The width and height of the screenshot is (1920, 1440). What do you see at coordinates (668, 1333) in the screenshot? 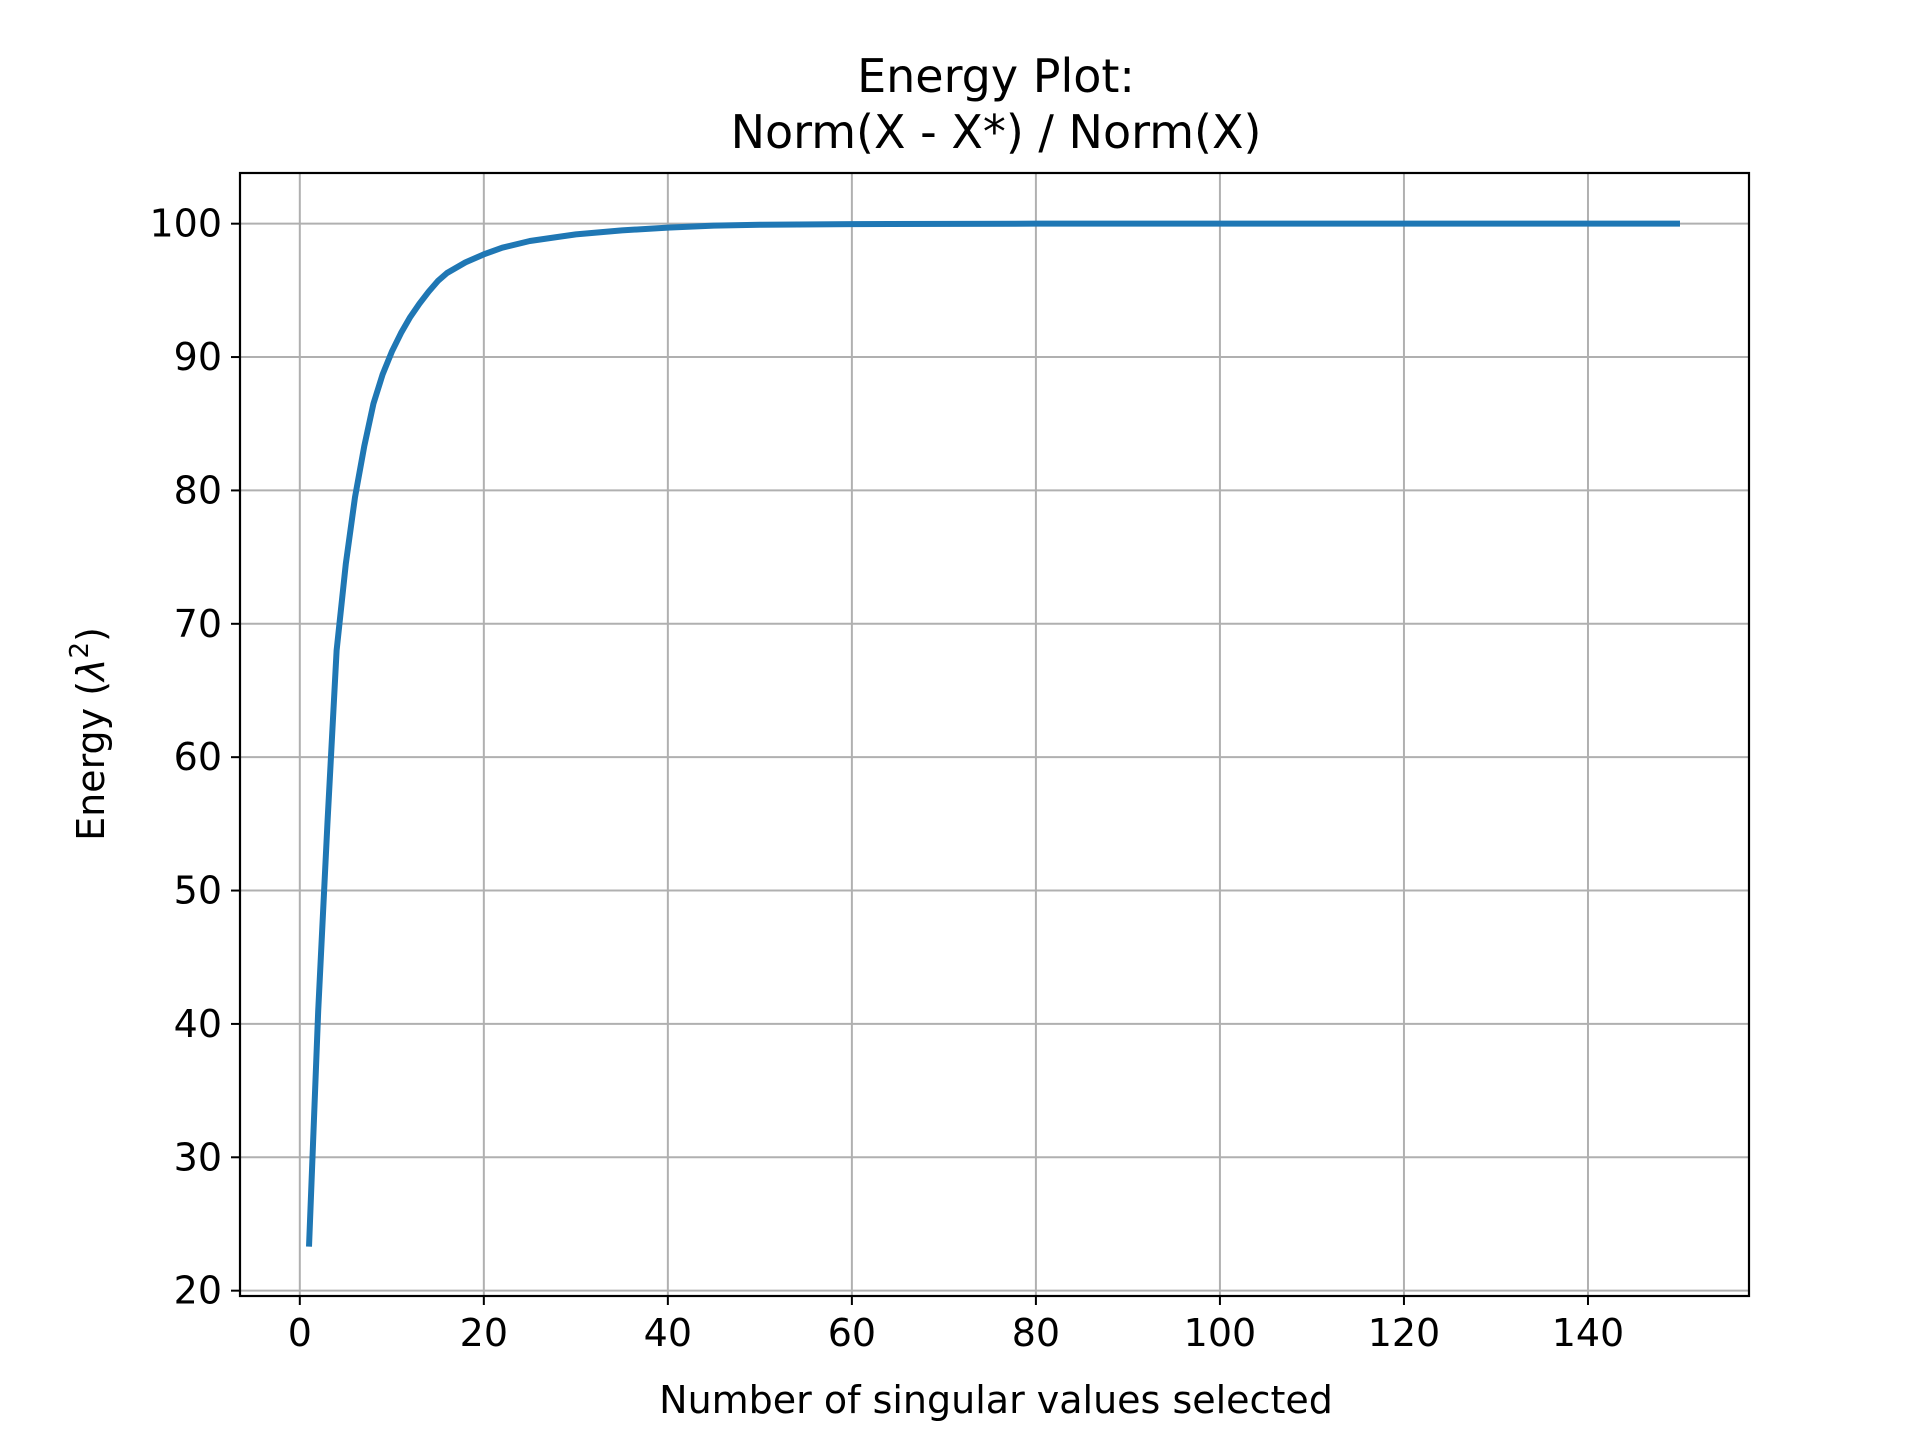
I see `x-tick-label: 40` at bounding box center [668, 1333].